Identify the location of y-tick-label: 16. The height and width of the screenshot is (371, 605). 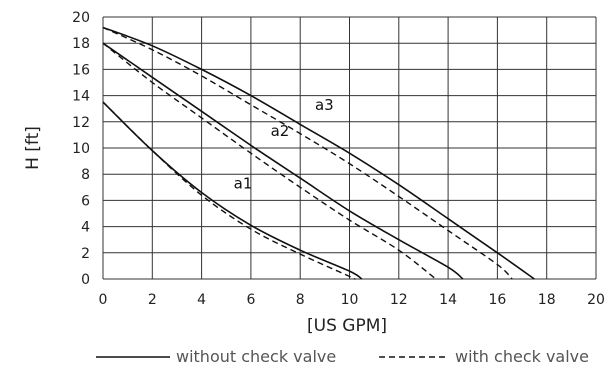
(81, 70).